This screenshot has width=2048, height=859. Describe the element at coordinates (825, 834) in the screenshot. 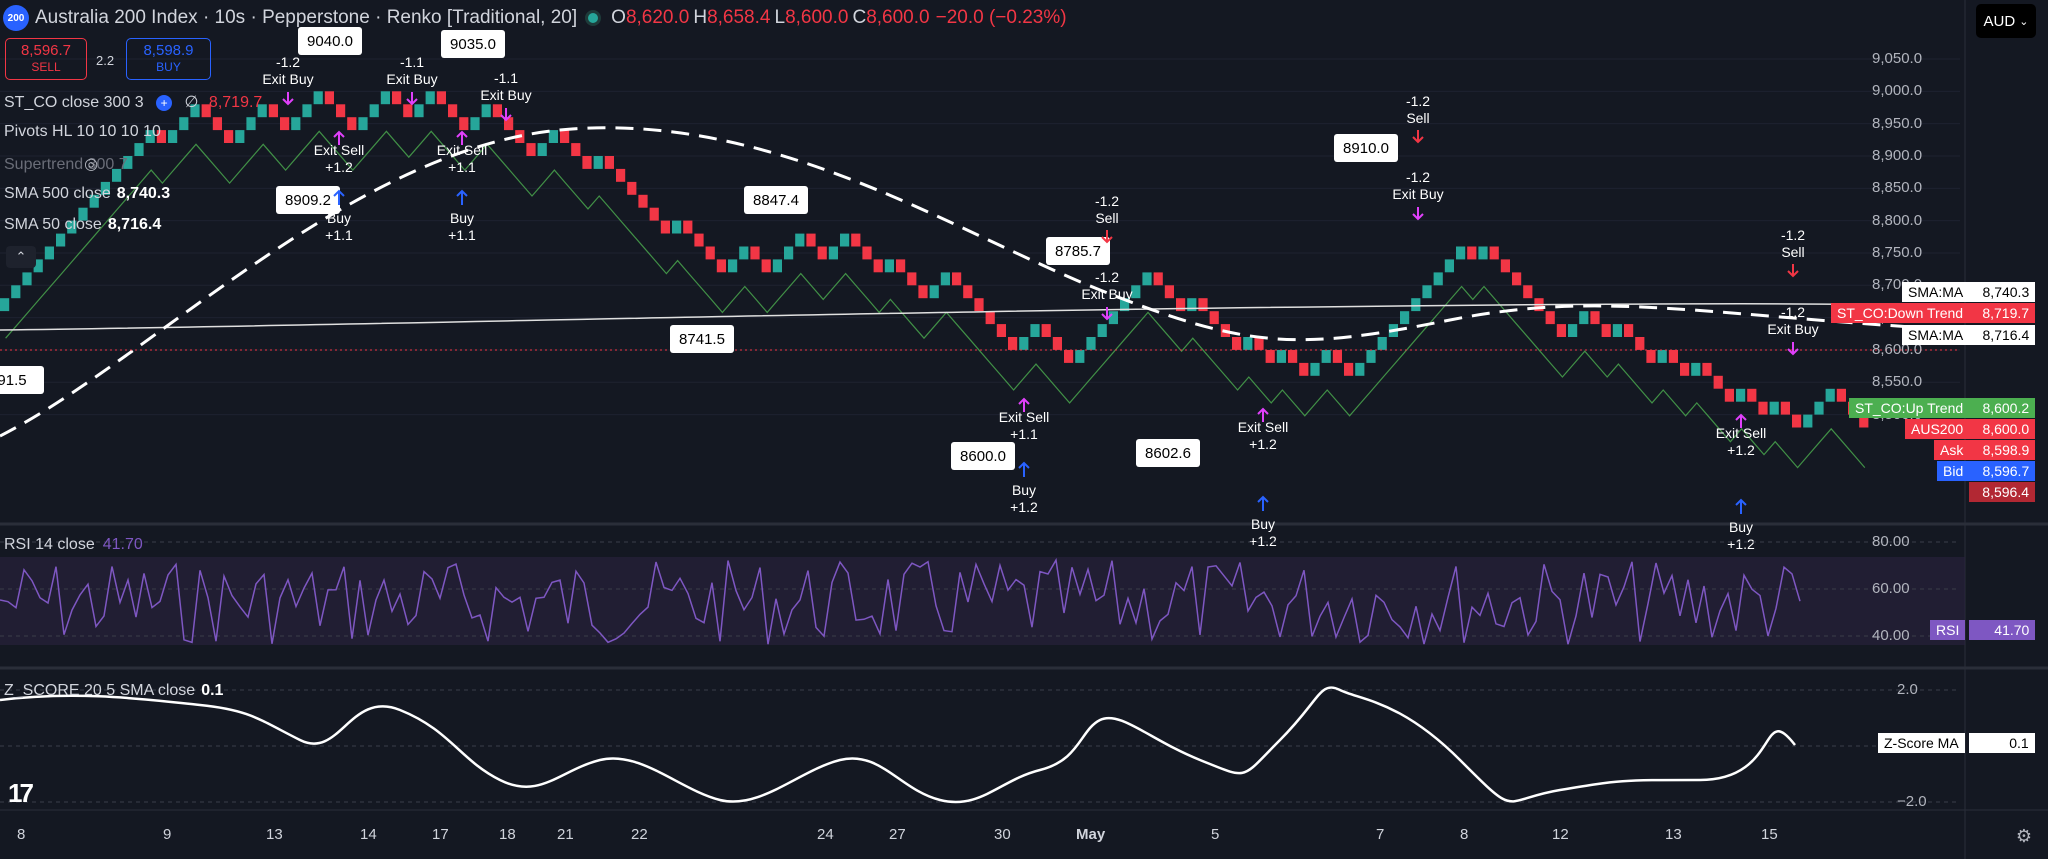

I see `time-axis-label: 24` at that location.